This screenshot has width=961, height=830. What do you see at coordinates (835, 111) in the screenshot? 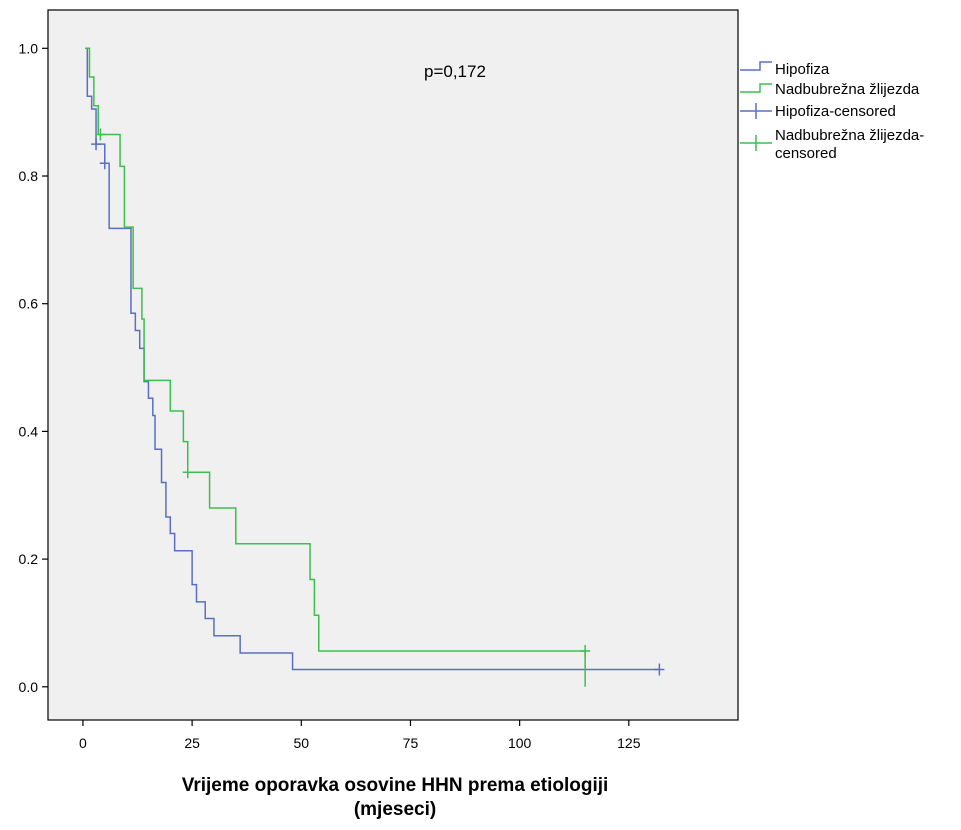
I see `legend-label-hipofiza-censored: Hipofiza-censored` at bounding box center [835, 111].